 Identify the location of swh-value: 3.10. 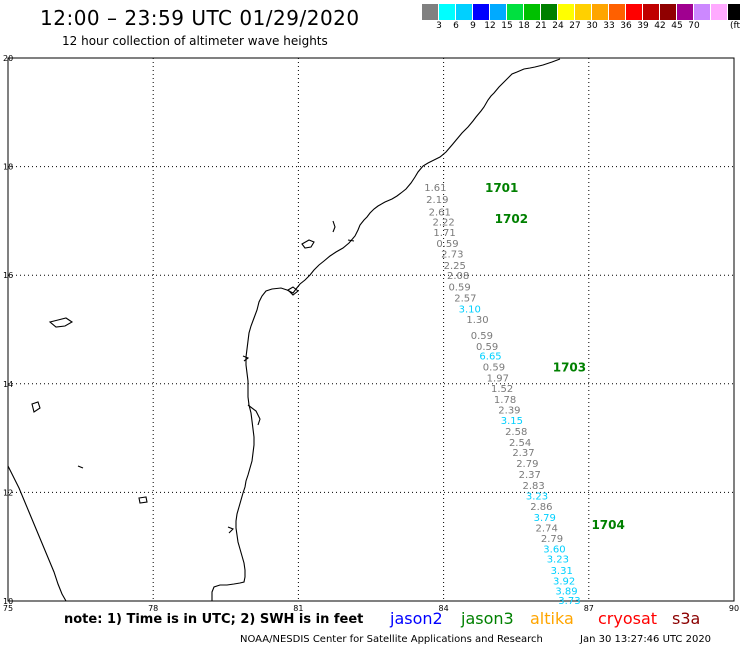
(470, 309).